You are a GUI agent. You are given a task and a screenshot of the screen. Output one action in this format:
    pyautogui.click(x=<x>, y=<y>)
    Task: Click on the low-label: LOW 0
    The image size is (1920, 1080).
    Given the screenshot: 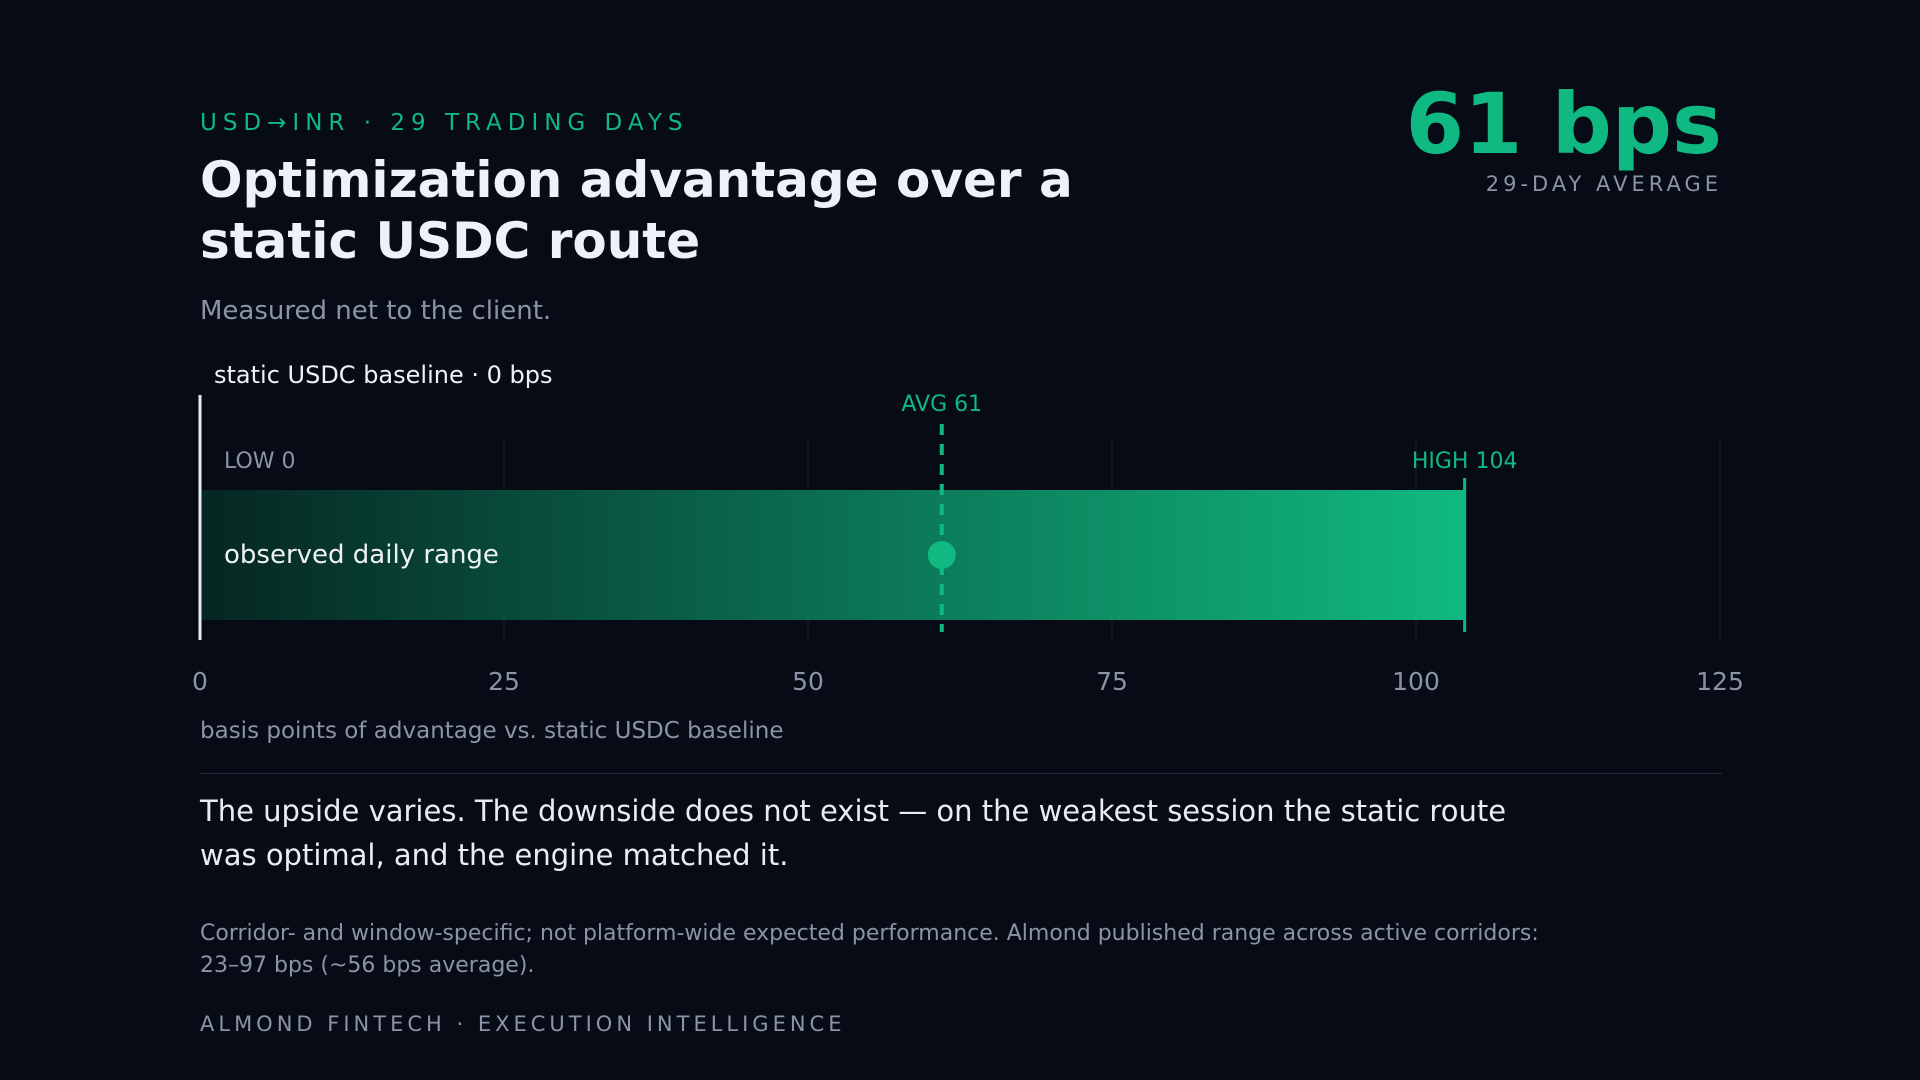 What is the action you would take?
    pyautogui.click(x=260, y=461)
    